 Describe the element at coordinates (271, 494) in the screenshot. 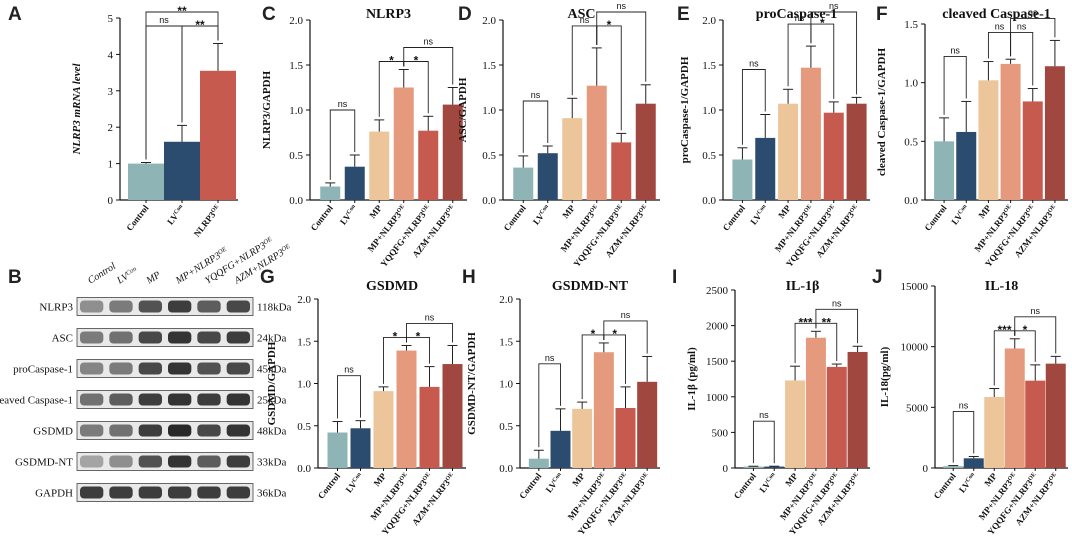

I see `kda-label: 36kDa` at that location.